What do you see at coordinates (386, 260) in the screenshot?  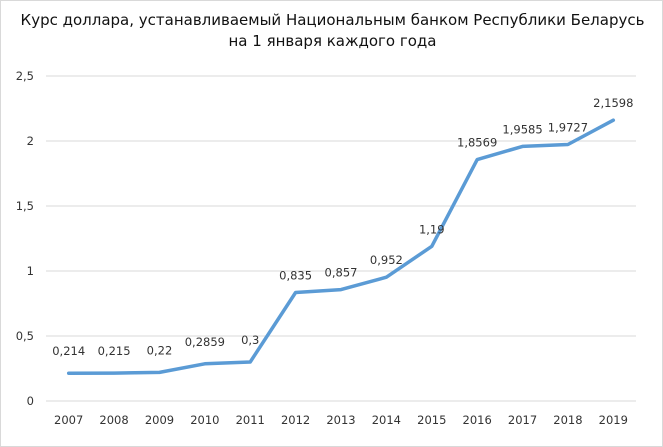 I see `data-label: 0,952` at bounding box center [386, 260].